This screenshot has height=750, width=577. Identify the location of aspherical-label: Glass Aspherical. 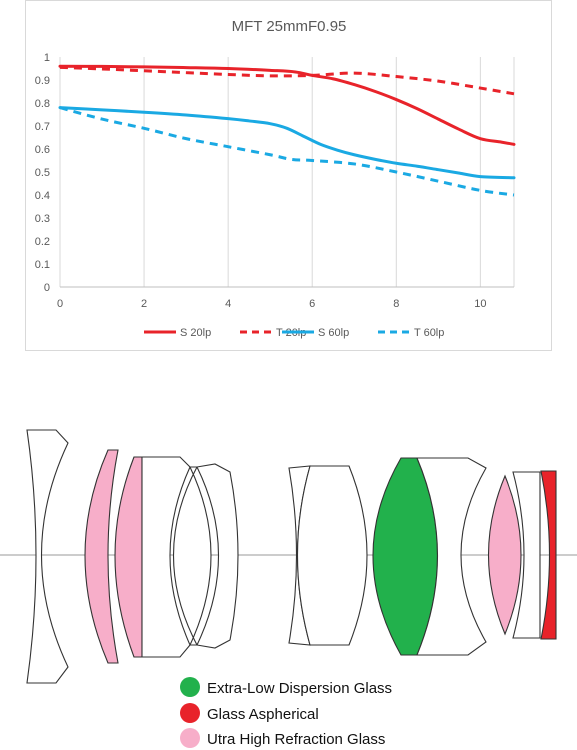
(263, 714).